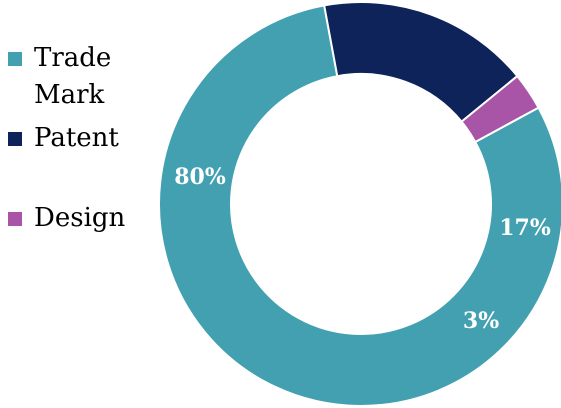 This screenshot has width=561, height=408. What do you see at coordinates (73, 76) in the screenshot?
I see `legend-label-trade-mark: Trade Mark` at bounding box center [73, 76].